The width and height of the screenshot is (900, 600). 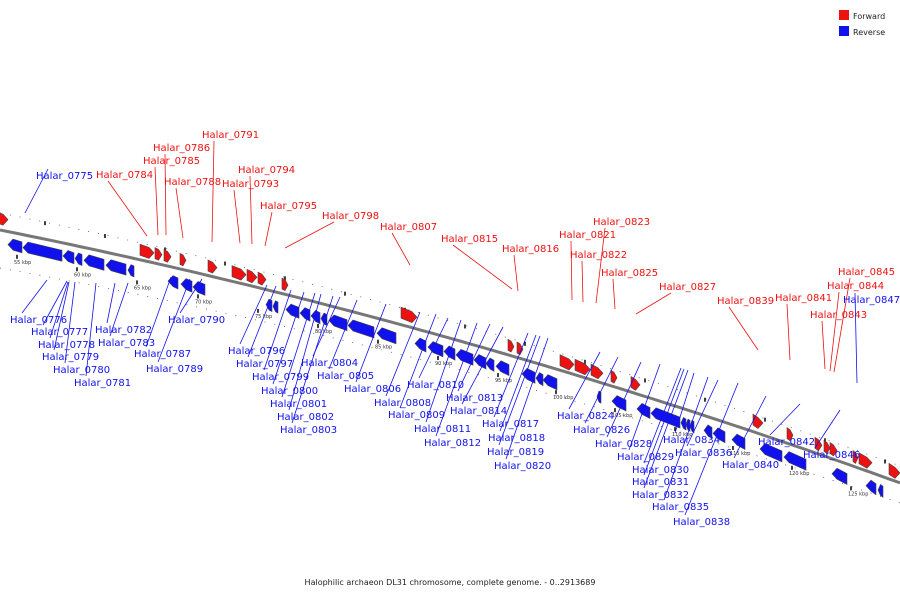 What do you see at coordinates (838, 315) in the screenshot?
I see `forward-gene-label: Halar_0843` at bounding box center [838, 315].